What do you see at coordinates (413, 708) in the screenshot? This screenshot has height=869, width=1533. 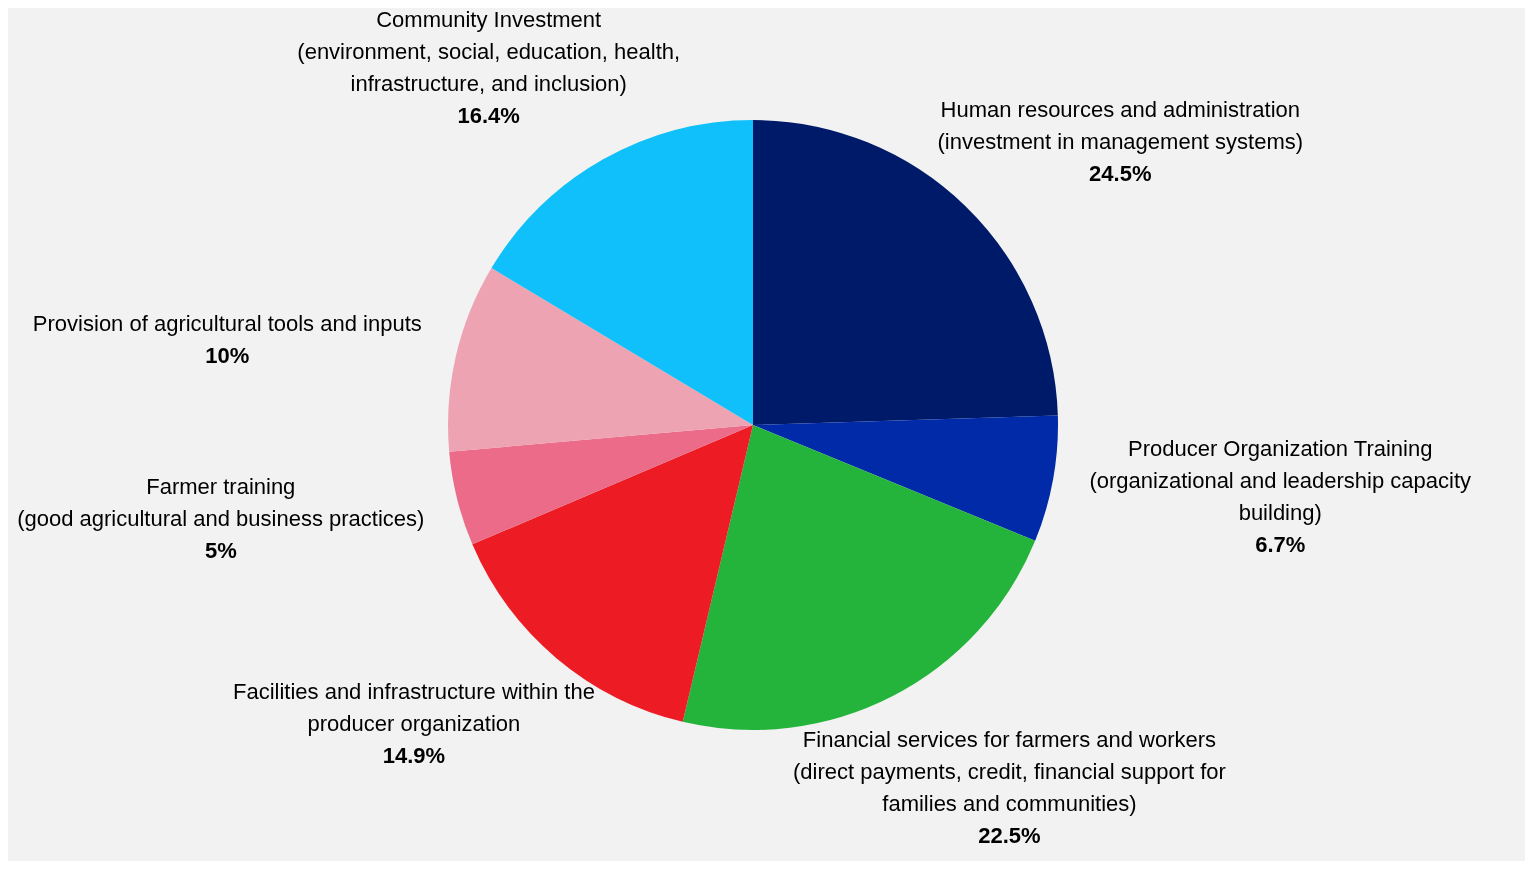 I see `slice-label: Facilities and infrastructure within the producer organization` at bounding box center [413, 708].